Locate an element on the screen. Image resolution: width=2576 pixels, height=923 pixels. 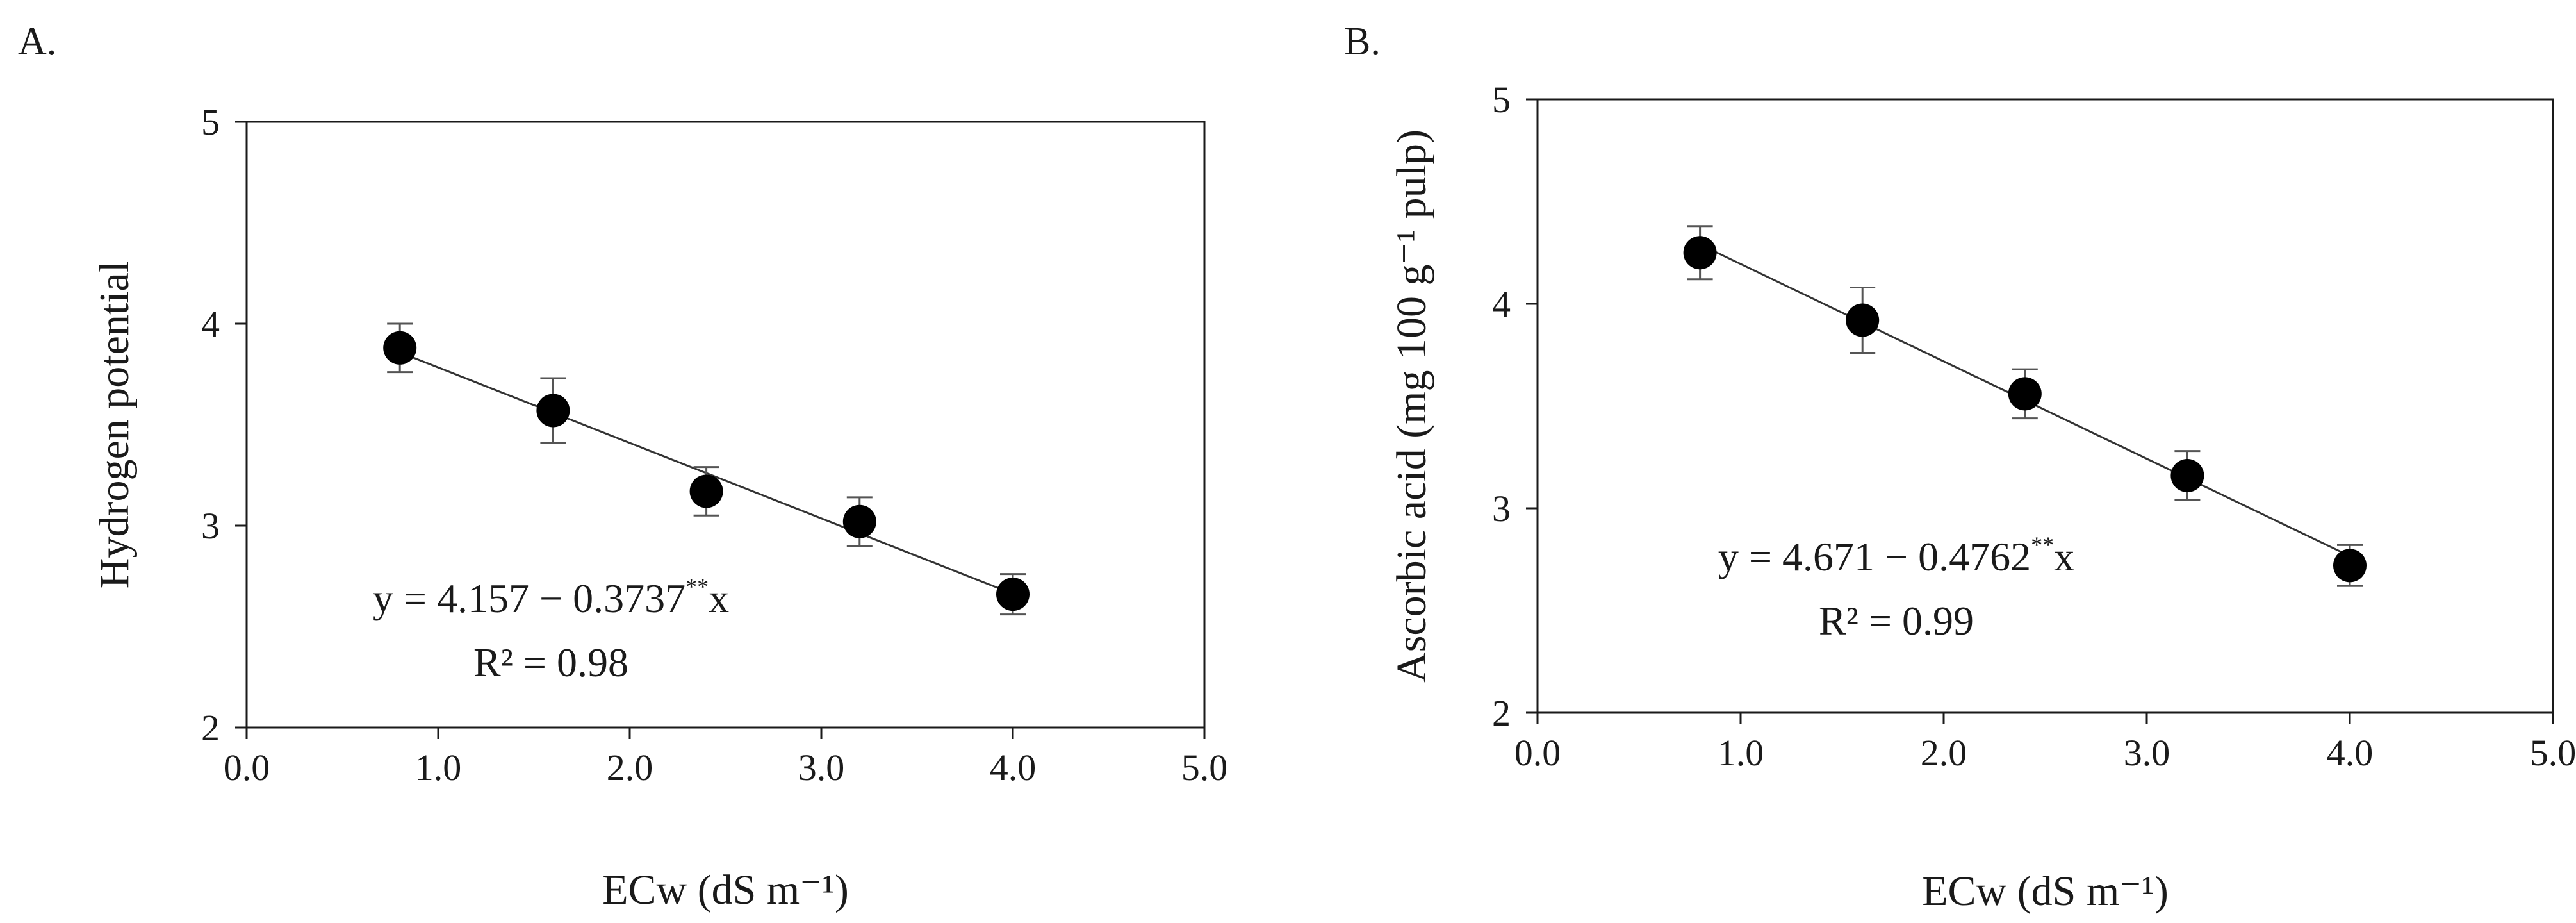
regression-equation: y = 4.671 − 0.4762**x is located at coordinates (1896, 556).